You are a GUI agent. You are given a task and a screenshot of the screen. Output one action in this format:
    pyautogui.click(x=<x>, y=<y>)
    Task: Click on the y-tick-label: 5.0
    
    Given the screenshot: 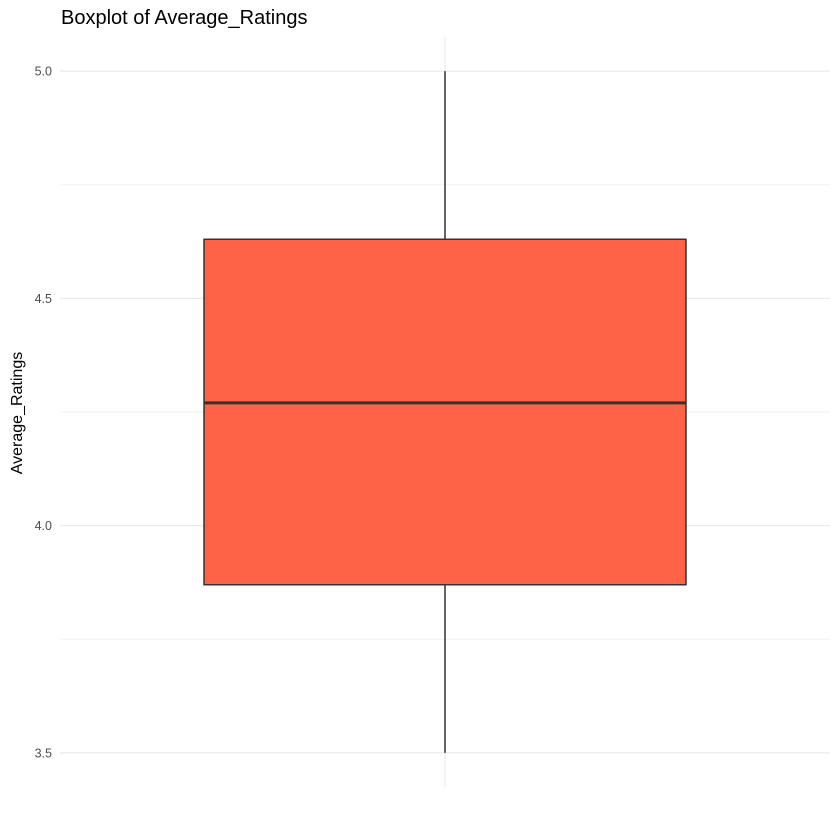 What is the action you would take?
    pyautogui.click(x=43, y=72)
    